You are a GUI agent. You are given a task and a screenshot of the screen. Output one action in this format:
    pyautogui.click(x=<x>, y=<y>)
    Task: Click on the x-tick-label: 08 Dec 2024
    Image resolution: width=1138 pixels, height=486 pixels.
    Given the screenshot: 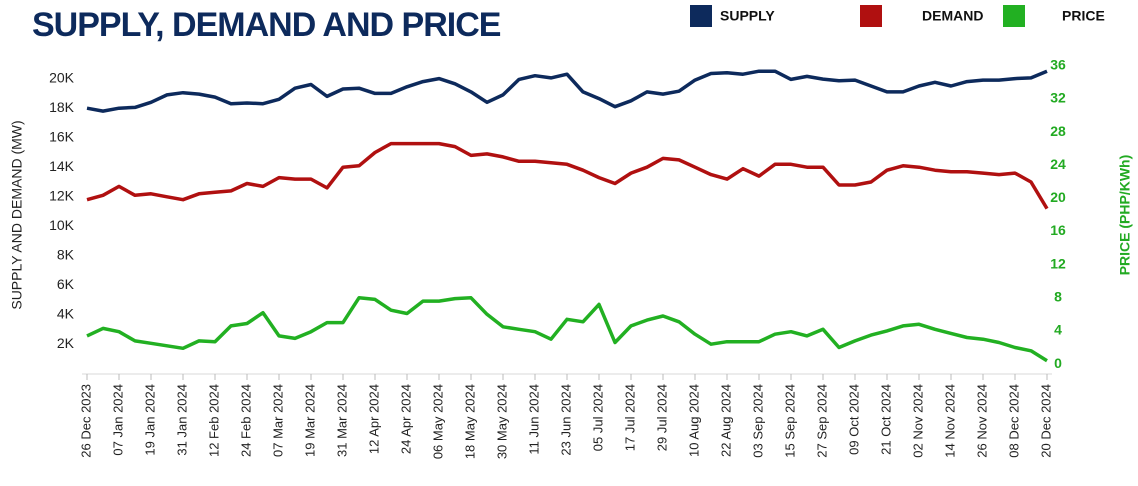 What is the action you would take?
    pyautogui.click(x=1013, y=421)
    